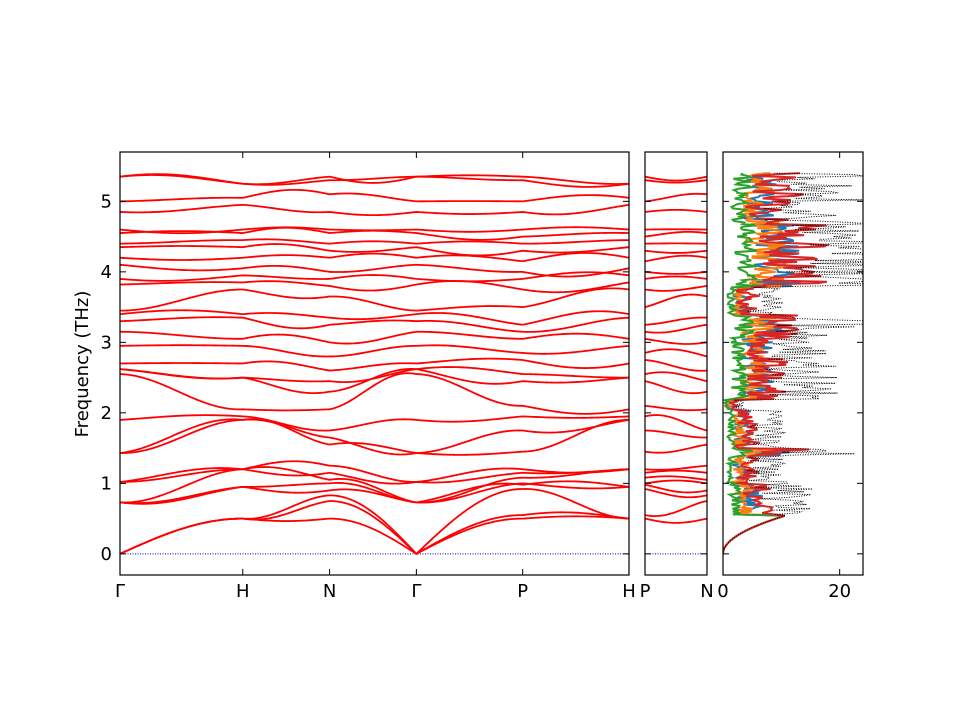 The width and height of the screenshot is (960, 720). Describe the element at coordinates (82, 364) in the screenshot. I see `y-axis-label: Frequency (THz)` at that location.